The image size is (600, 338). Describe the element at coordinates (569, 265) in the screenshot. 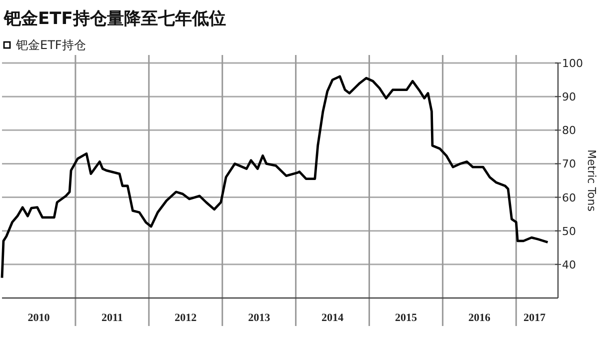

I see `y-tick-label: 40` at that location.